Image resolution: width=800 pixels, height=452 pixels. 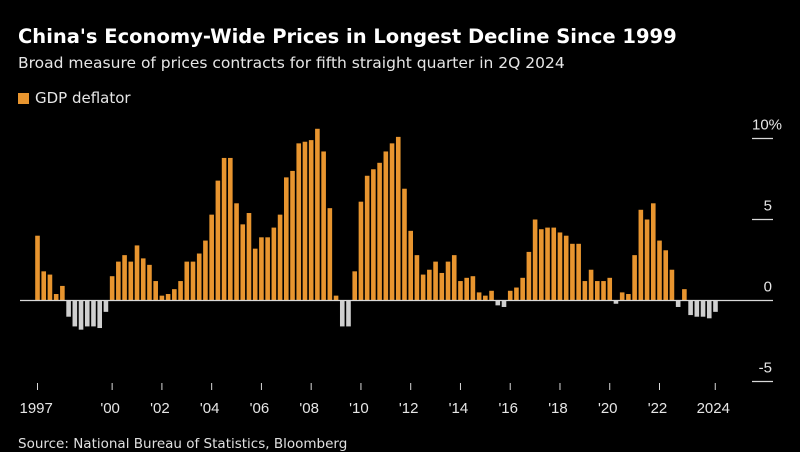 I want to click on y-tick-label: 0, so click(x=768, y=287).